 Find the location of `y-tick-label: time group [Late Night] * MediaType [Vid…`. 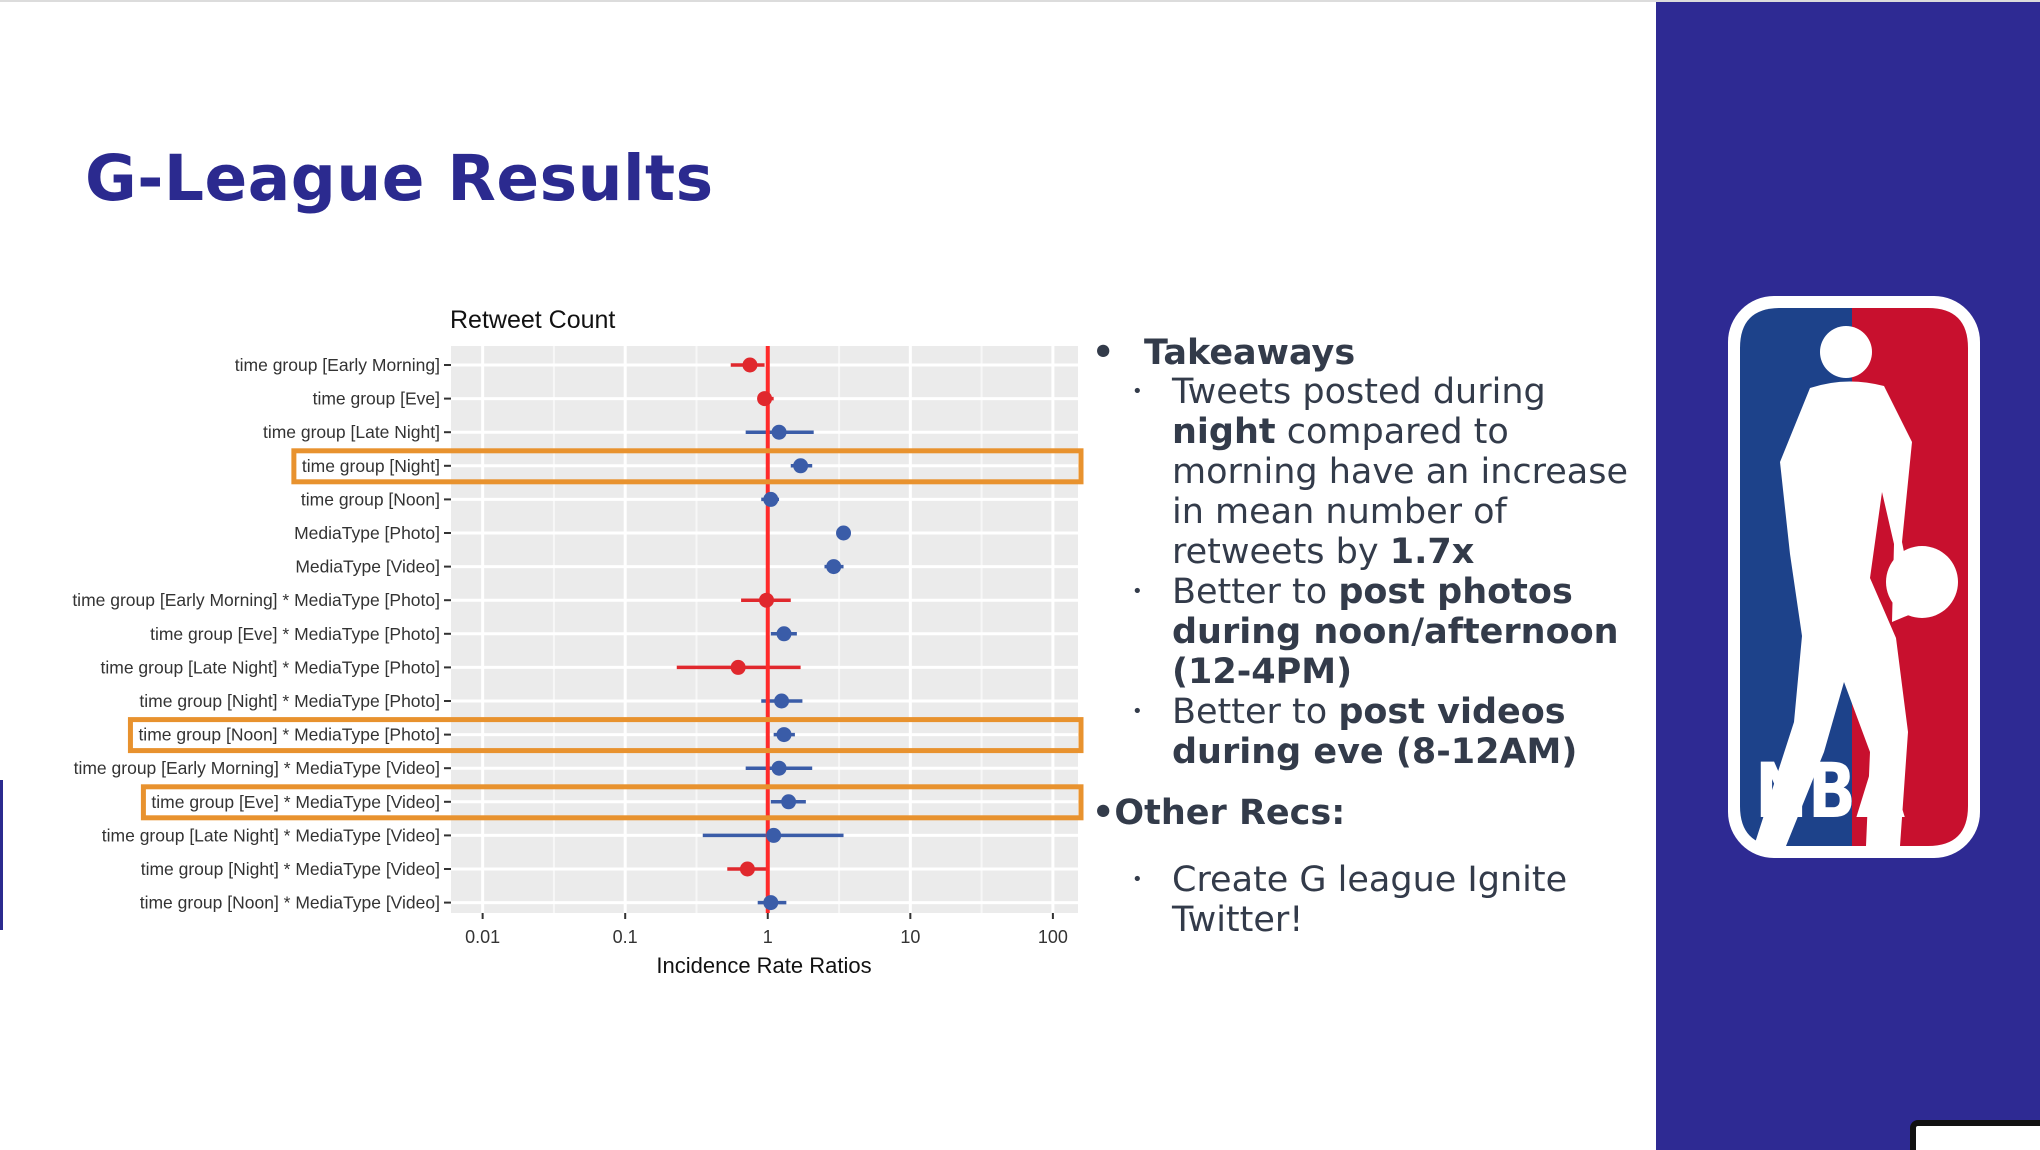

y-tick-label: time group [Late Night] * MediaType [Vid… is located at coordinates (271, 835).